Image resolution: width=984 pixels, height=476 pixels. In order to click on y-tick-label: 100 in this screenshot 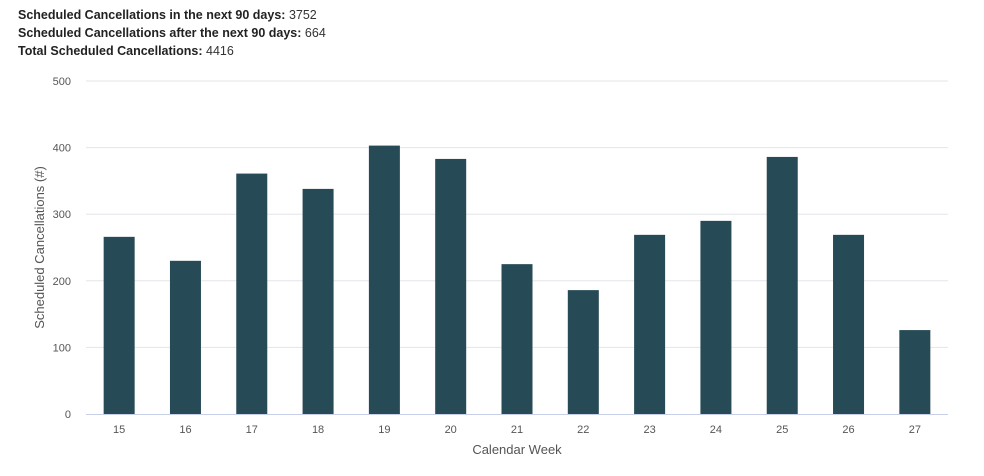, I will do `click(62, 348)`.